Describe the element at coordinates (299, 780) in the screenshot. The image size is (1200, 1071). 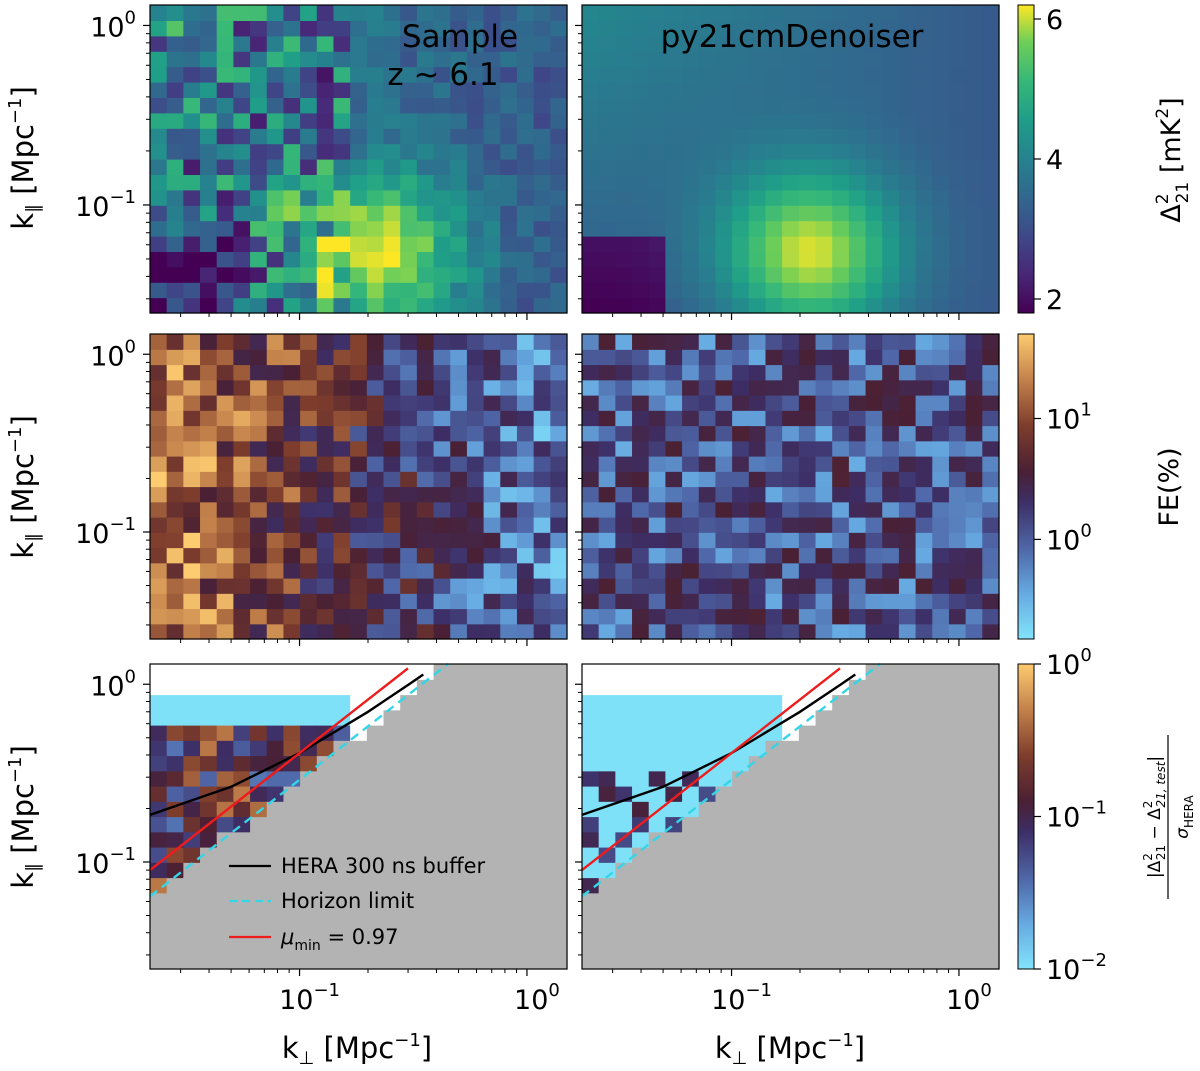
I see `overlay-lines-r3-c1` at that location.